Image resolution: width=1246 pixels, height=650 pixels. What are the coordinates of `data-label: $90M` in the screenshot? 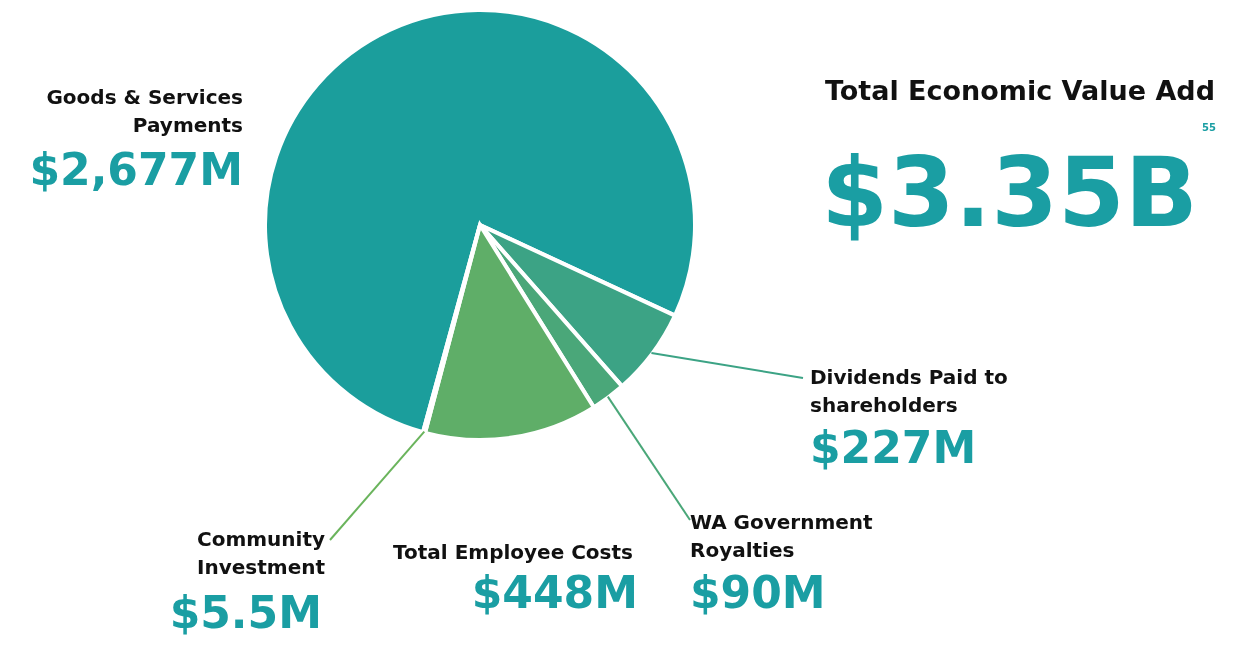 It's located at (758, 592).